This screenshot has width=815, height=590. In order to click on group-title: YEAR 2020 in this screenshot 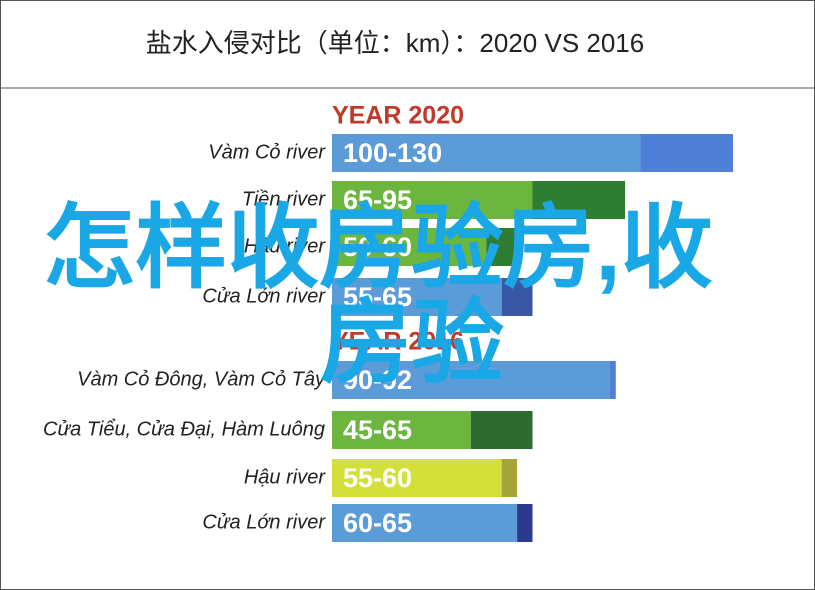, I will do `click(398, 116)`.